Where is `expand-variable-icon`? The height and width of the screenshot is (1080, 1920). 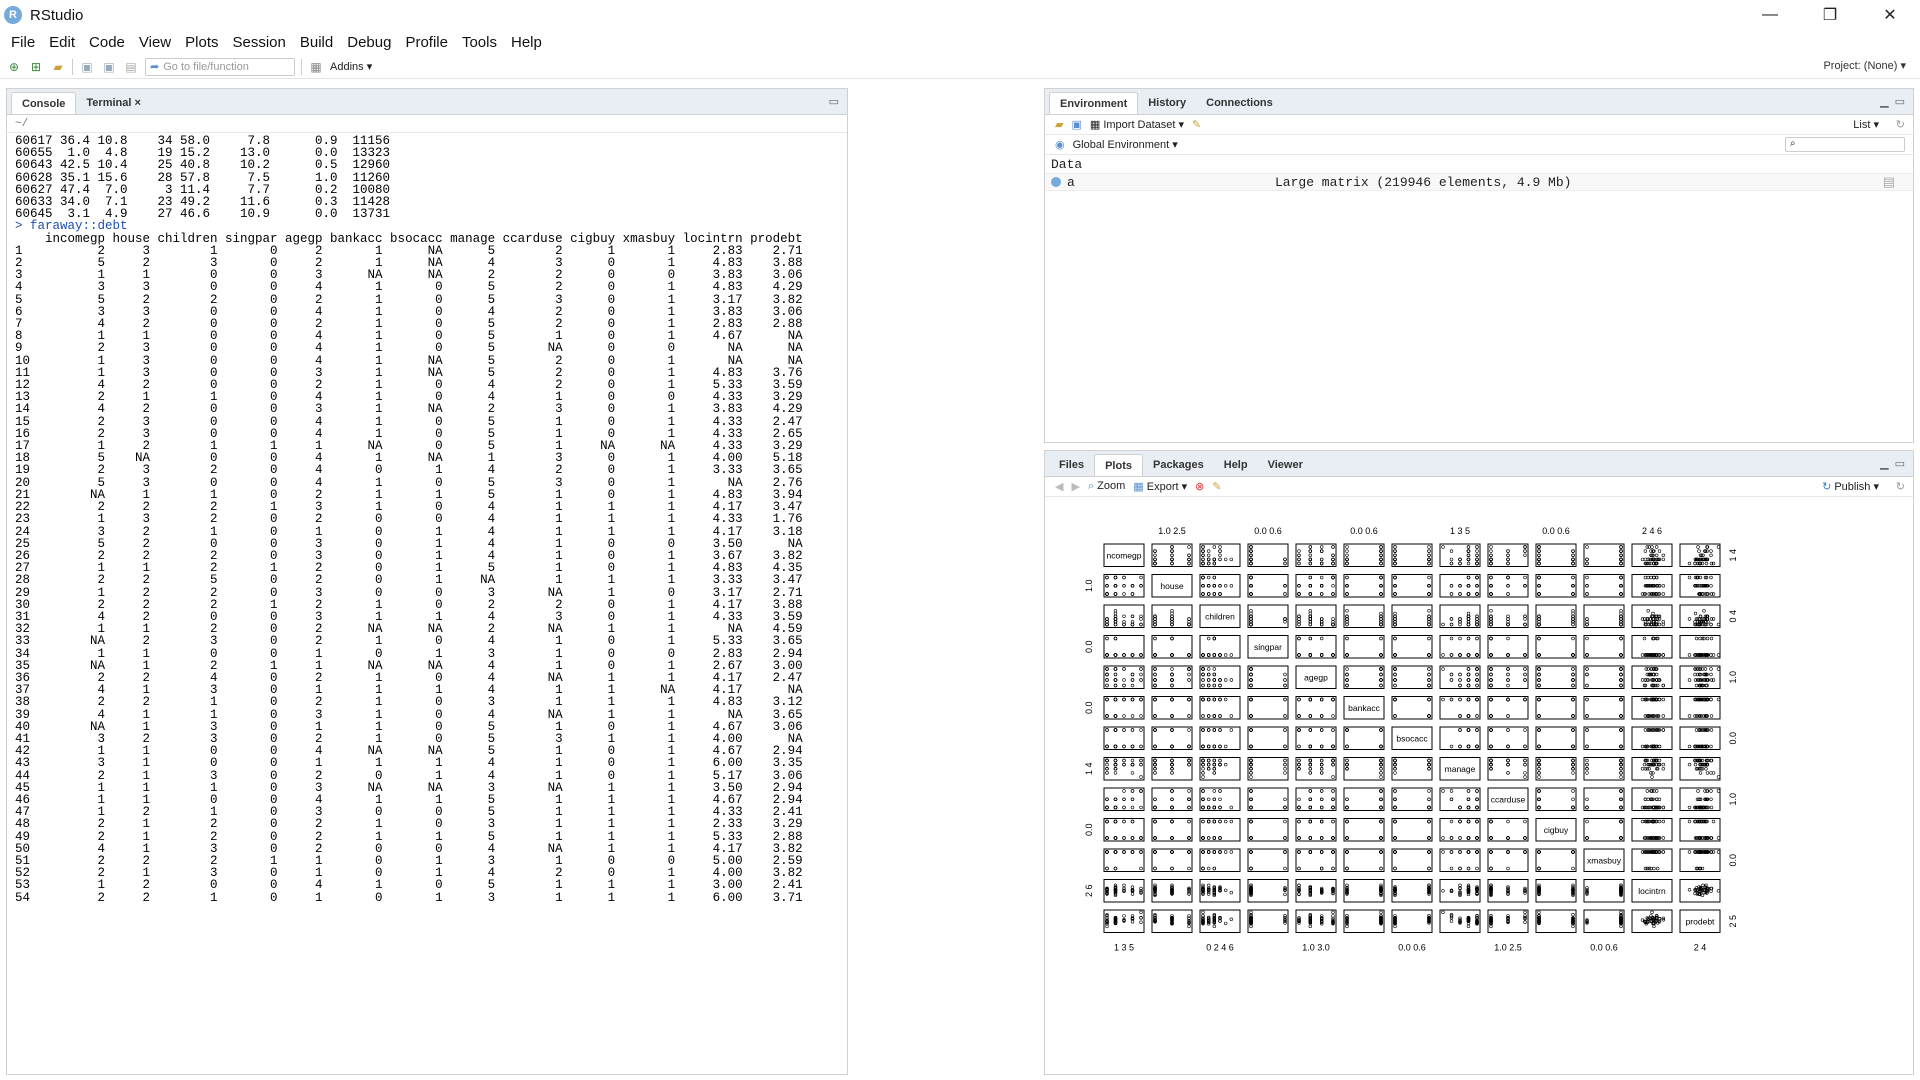
expand-variable-icon is located at coordinates (1056, 182).